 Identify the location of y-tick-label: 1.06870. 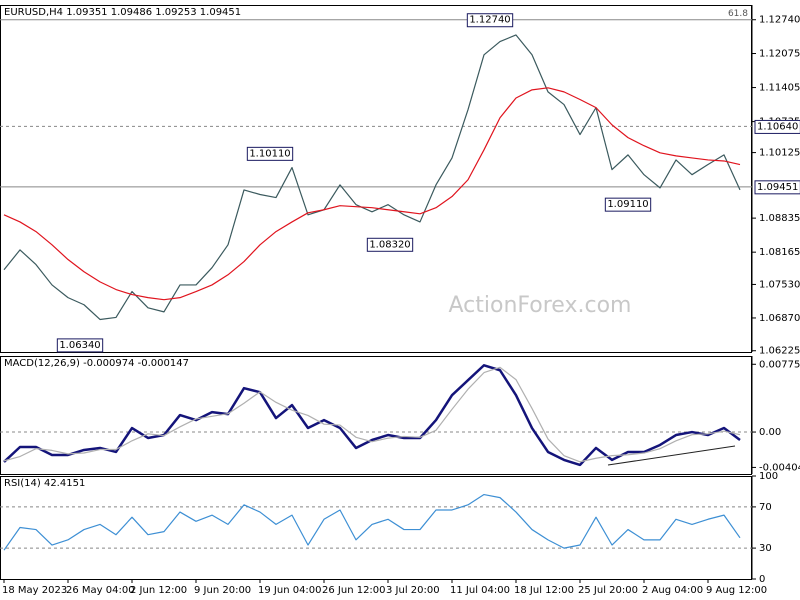
(779, 318).